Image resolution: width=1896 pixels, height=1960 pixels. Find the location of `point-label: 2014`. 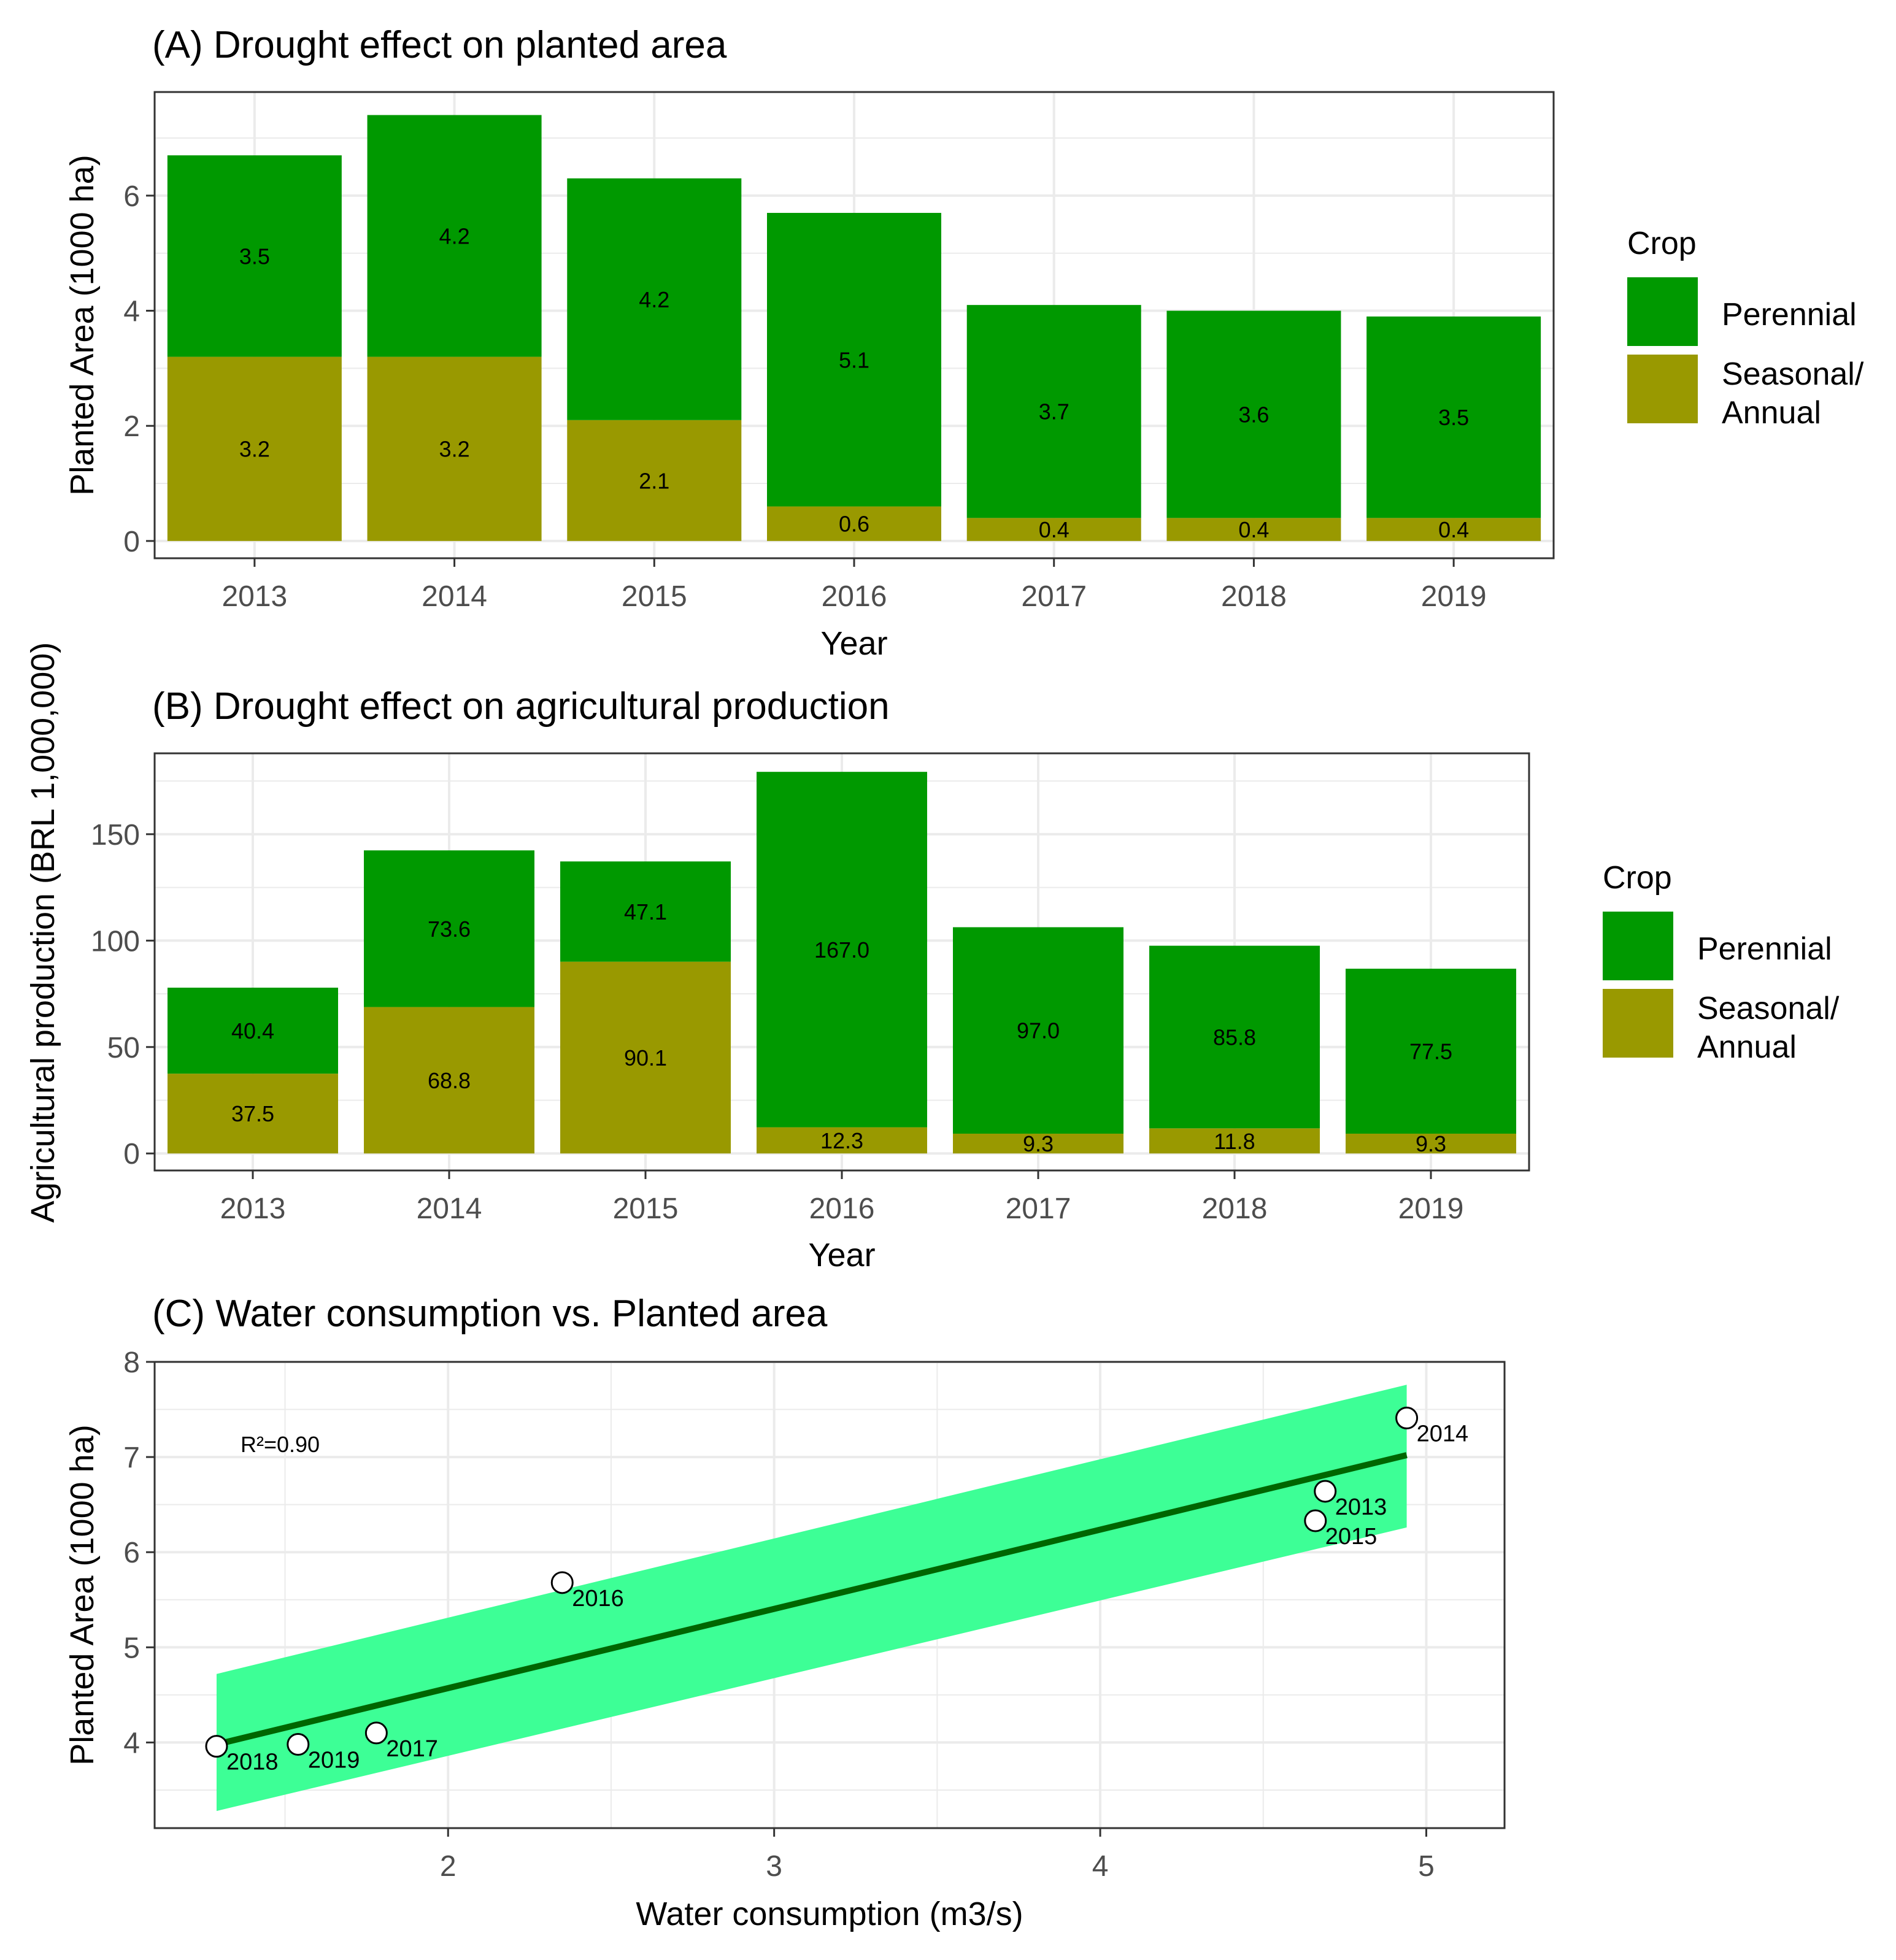

point-label: 2014 is located at coordinates (1443, 1434).